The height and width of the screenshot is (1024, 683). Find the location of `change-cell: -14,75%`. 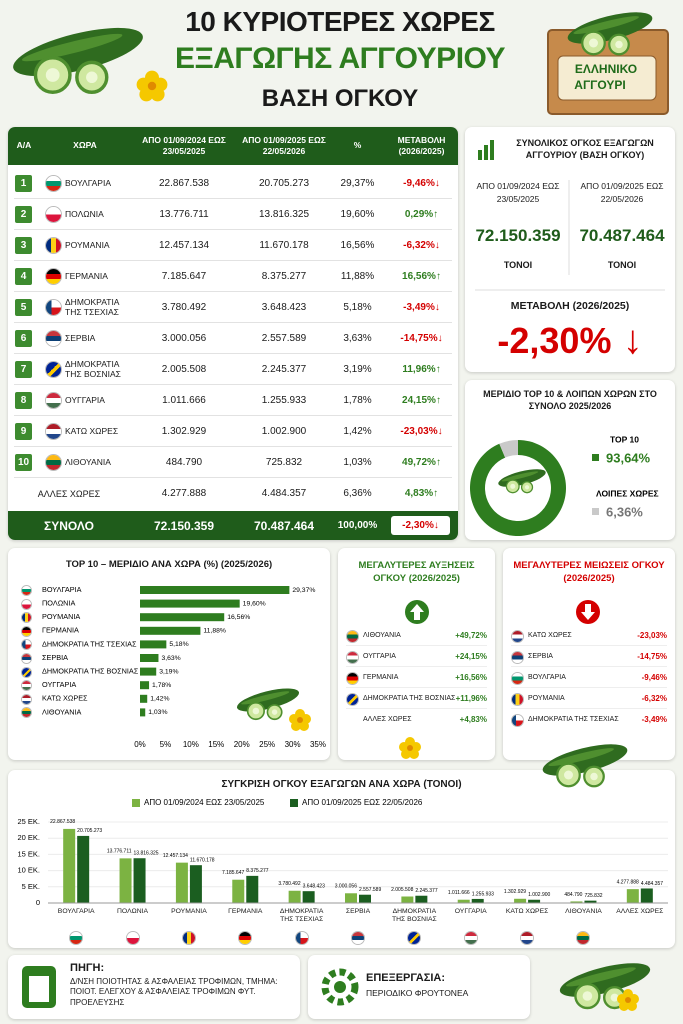

change-cell: -14,75% is located at coordinates (421, 338).